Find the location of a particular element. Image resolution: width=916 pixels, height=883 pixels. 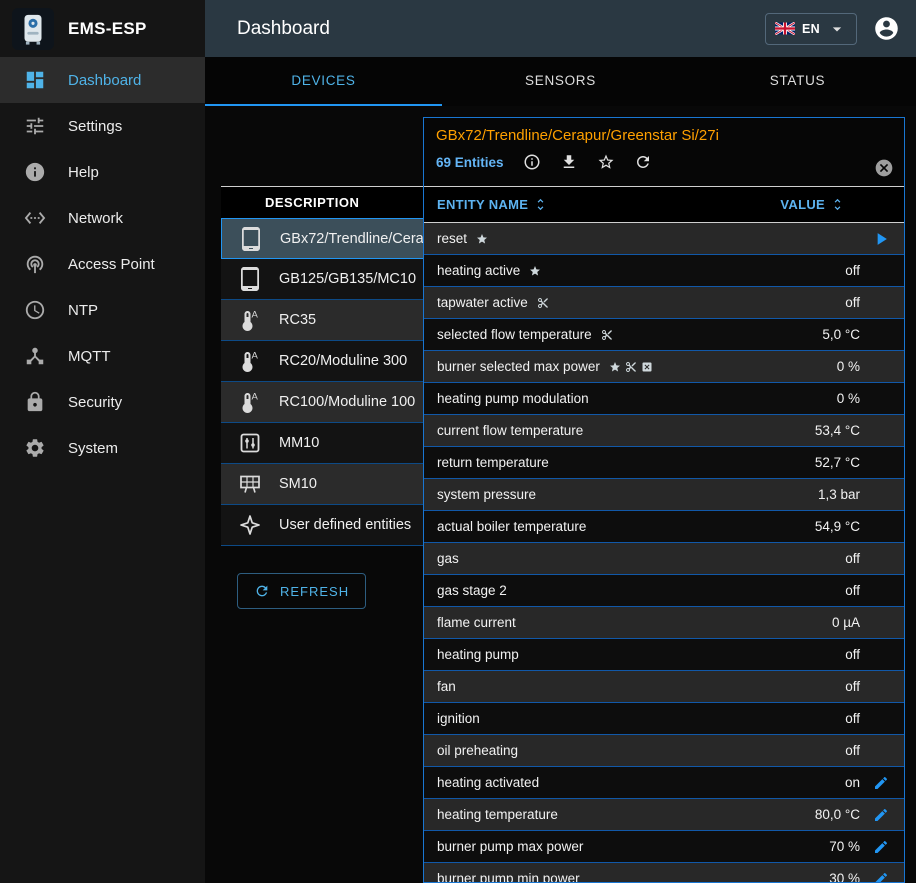

sidebar-item-ntp: NTP is located at coordinates (102, 310).